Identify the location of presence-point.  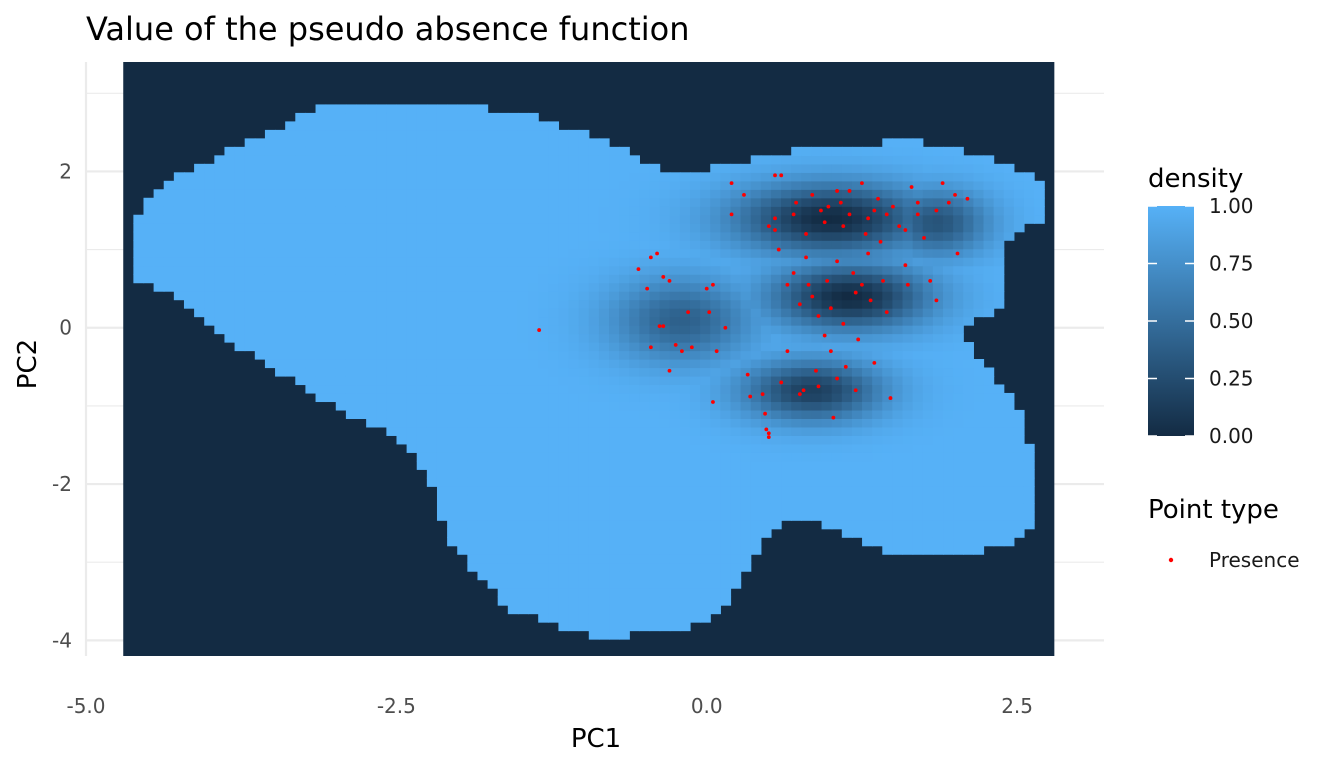
(647, 288).